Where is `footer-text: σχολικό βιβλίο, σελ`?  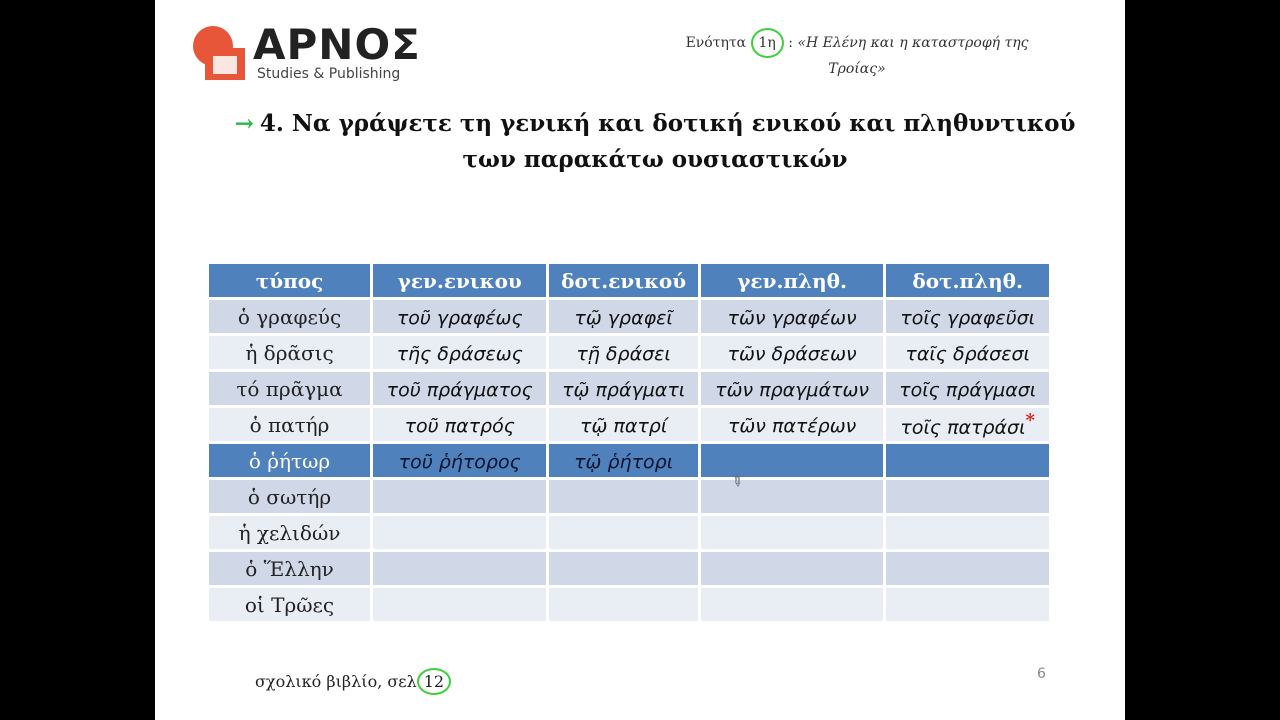
footer-text: σχολικό βιβλίο, σελ is located at coordinates (336, 681).